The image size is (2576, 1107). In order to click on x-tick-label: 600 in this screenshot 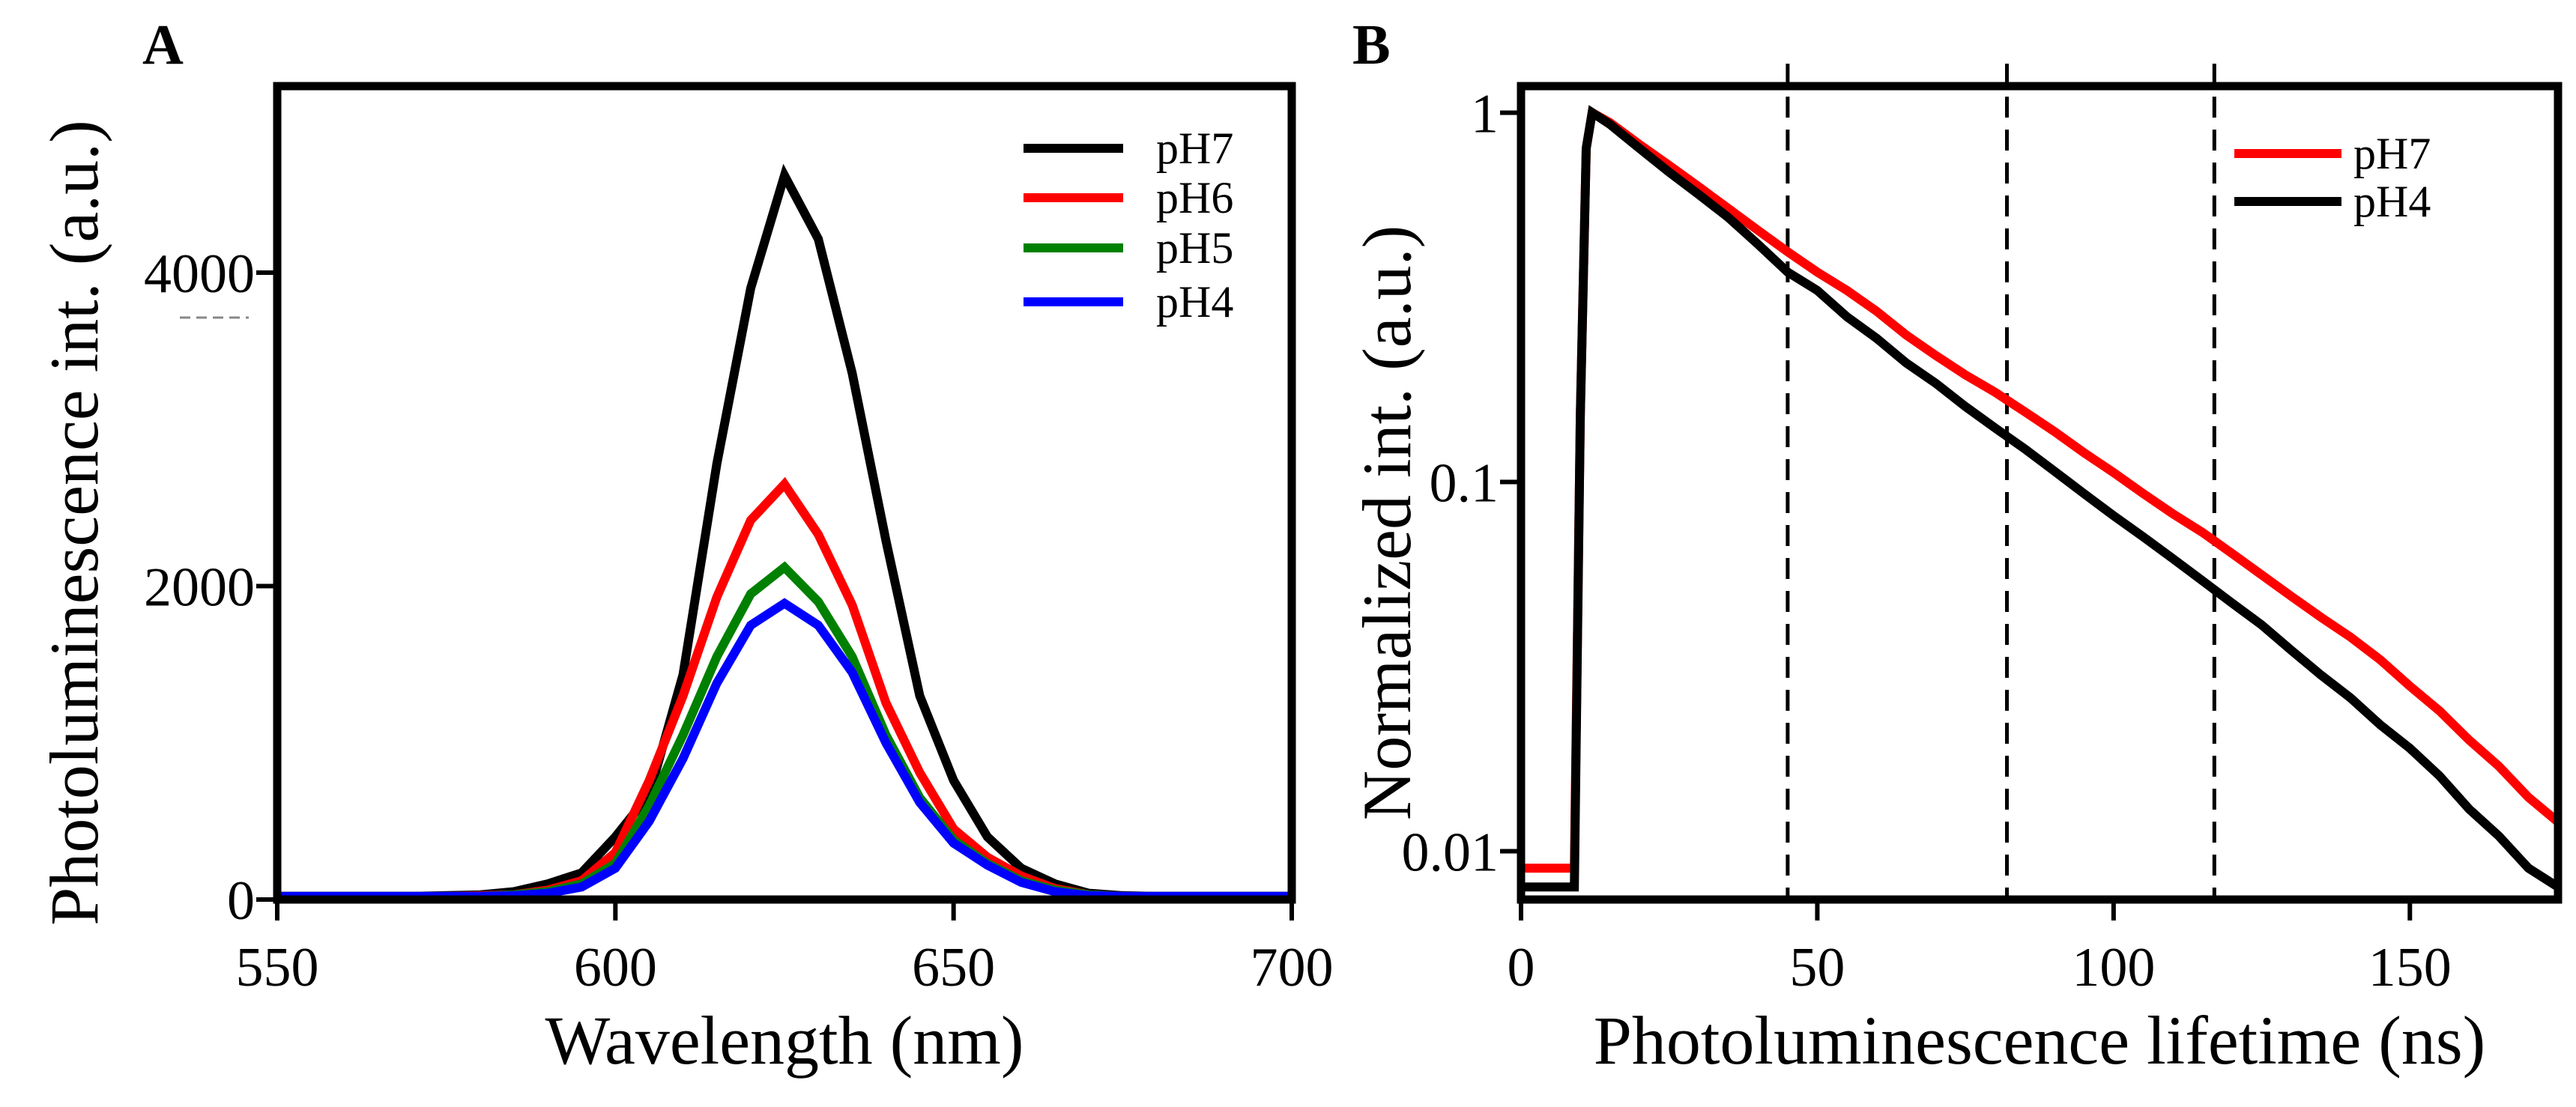, I will do `click(615, 968)`.